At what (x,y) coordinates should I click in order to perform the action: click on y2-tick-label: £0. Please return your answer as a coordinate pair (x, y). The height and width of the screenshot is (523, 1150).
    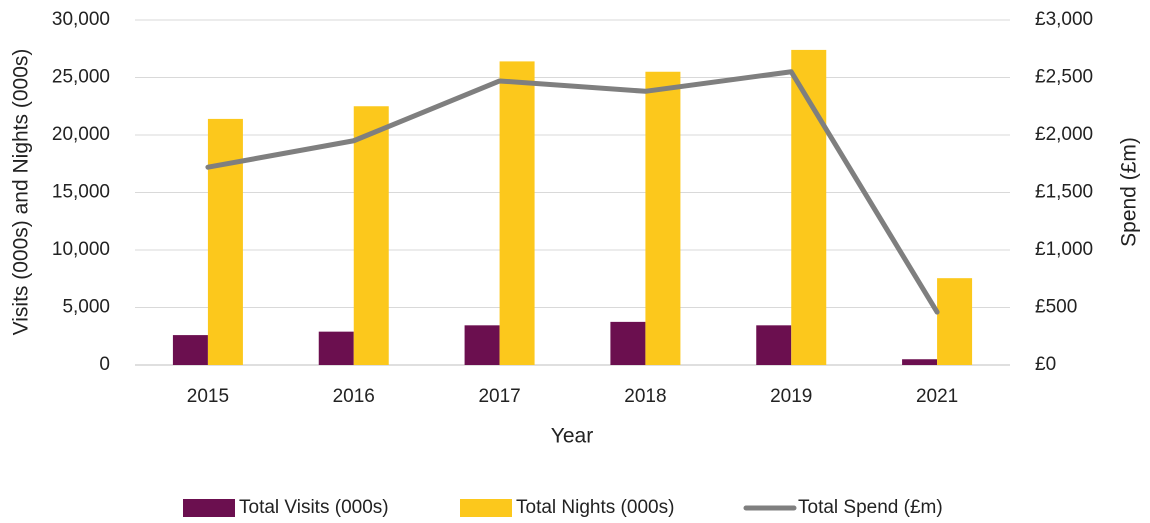
    Looking at the image, I should click on (1045, 364).